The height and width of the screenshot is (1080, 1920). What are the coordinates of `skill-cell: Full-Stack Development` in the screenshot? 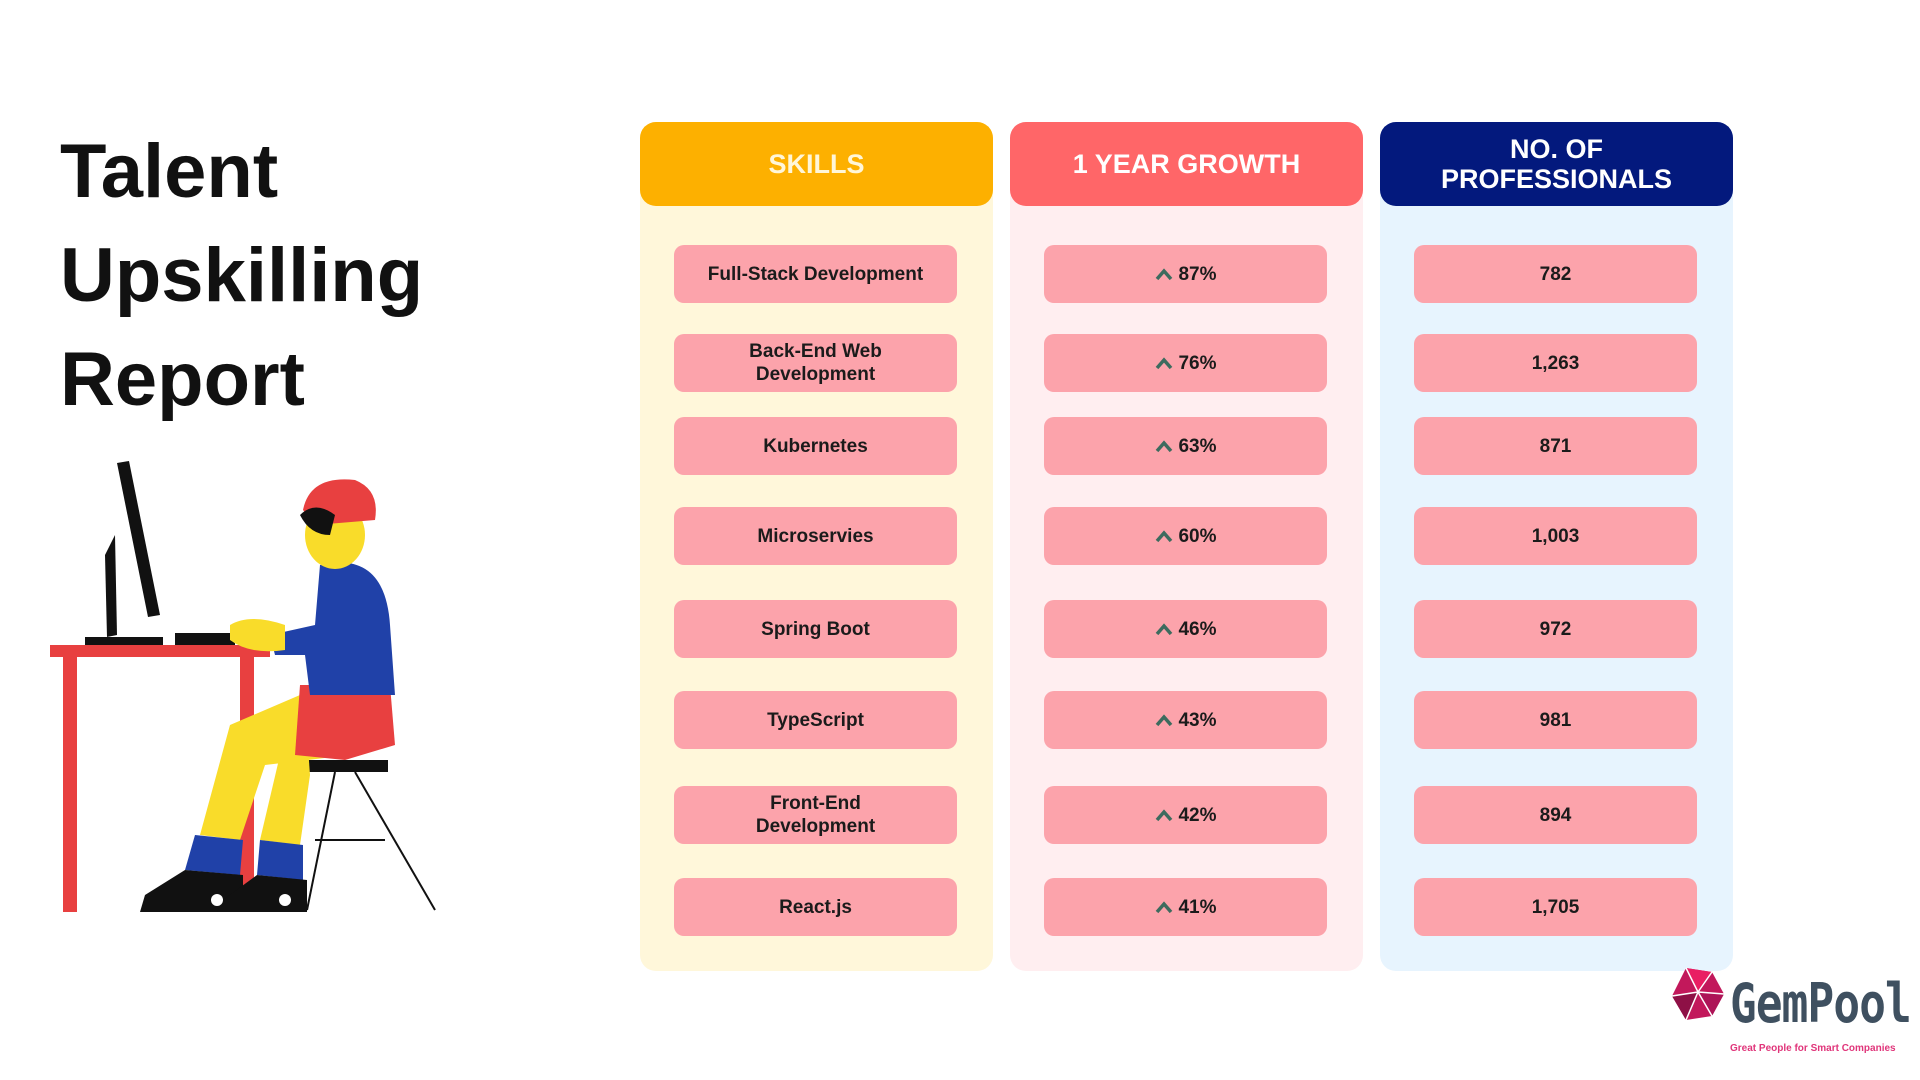 It's located at (815, 274).